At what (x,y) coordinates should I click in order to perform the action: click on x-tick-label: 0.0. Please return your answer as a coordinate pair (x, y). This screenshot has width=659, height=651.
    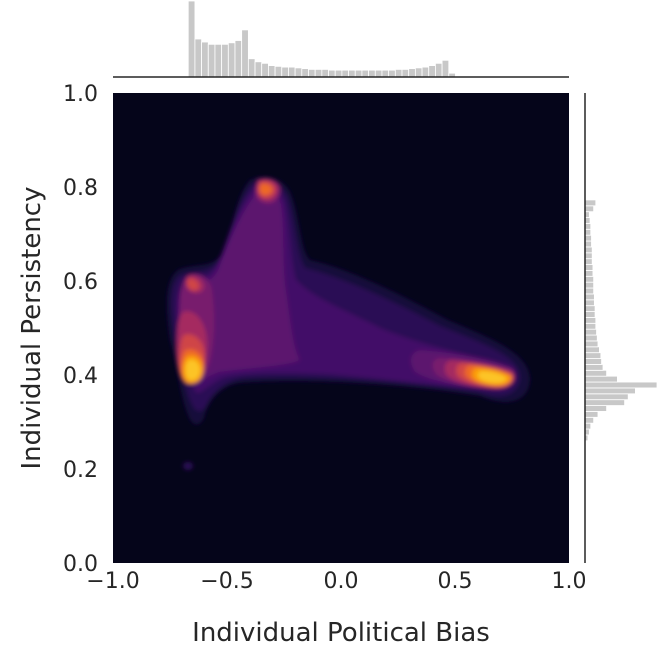
    Looking at the image, I should click on (341, 581).